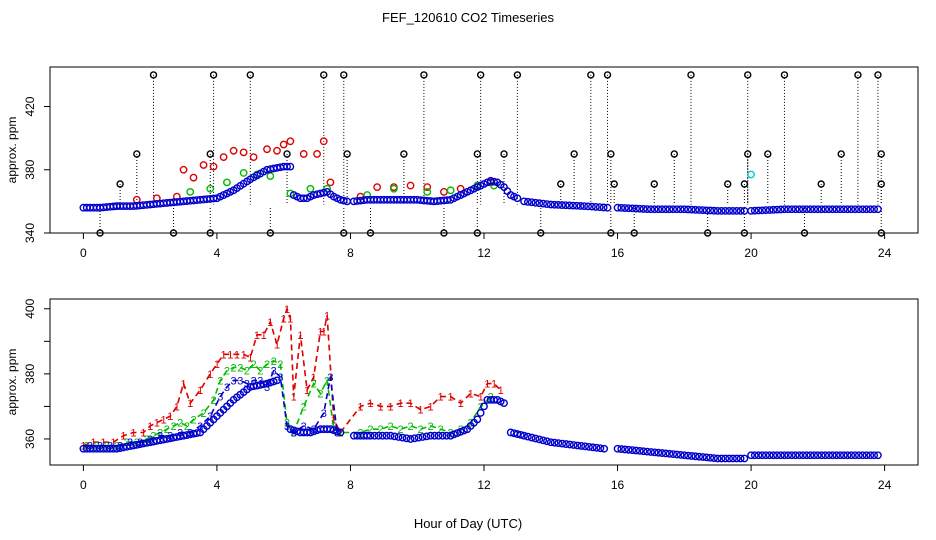  What do you see at coordinates (30, 233) in the screenshot?
I see `y-tick-label: 340` at bounding box center [30, 233].